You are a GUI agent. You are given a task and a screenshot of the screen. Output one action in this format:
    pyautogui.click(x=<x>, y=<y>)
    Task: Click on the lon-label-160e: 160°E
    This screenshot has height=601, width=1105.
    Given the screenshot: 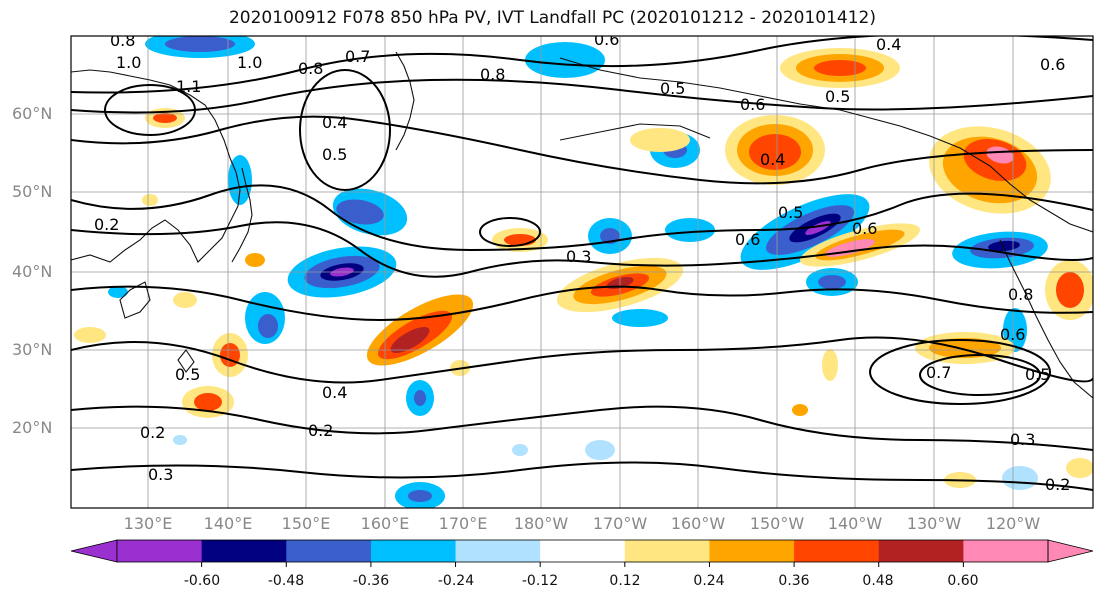 What is the action you would take?
    pyautogui.click(x=385, y=523)
    